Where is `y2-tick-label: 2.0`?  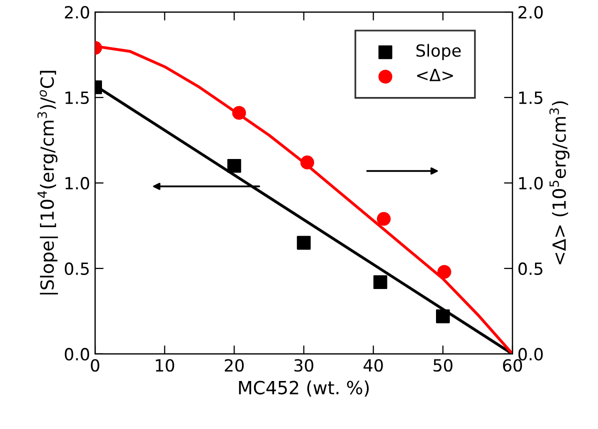 y2-tick-label: 2.0 is located at coordinates (530, 12).